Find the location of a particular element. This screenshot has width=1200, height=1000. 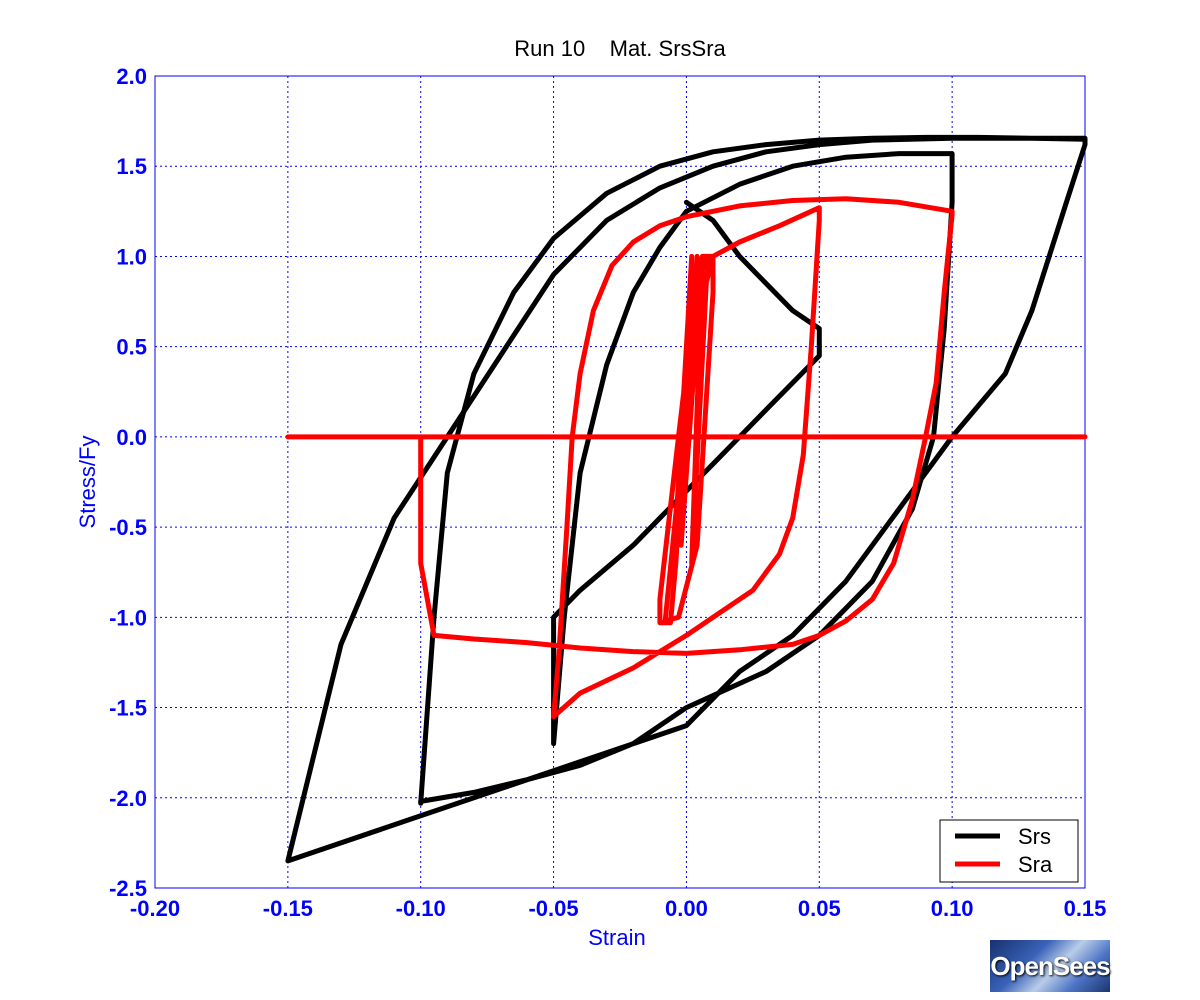

y-tick-label: -2.5 is located at coordinates (128, 888).